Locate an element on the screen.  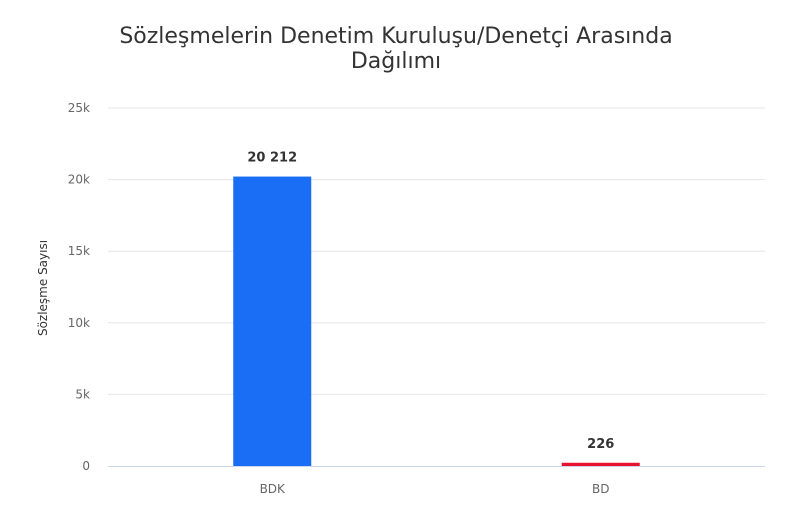
y-axis-label: Sözleşme Sayısı is located at coordinates (43, 288).